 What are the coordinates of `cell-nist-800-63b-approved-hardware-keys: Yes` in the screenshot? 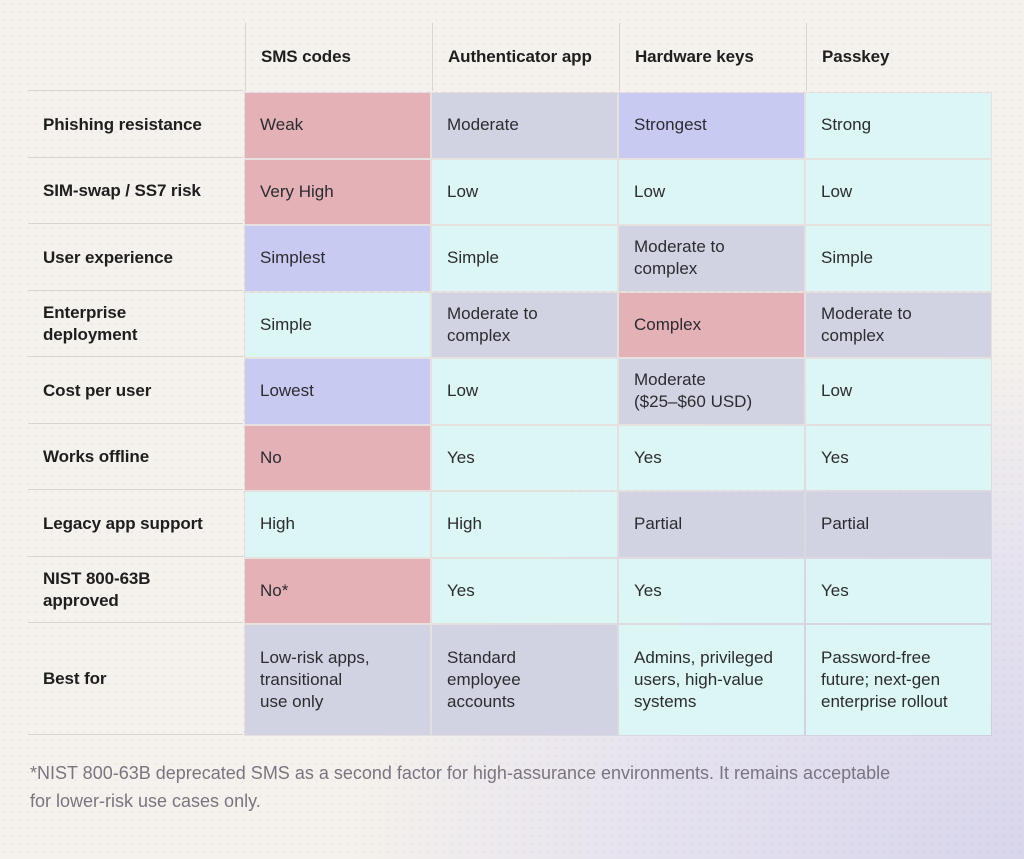 It's located at (711, 590).